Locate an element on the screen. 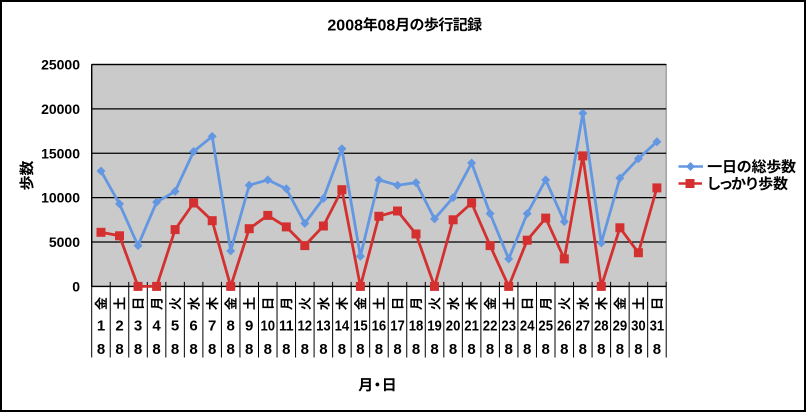  svg-text: 10 is located at coordinates (268, 326).